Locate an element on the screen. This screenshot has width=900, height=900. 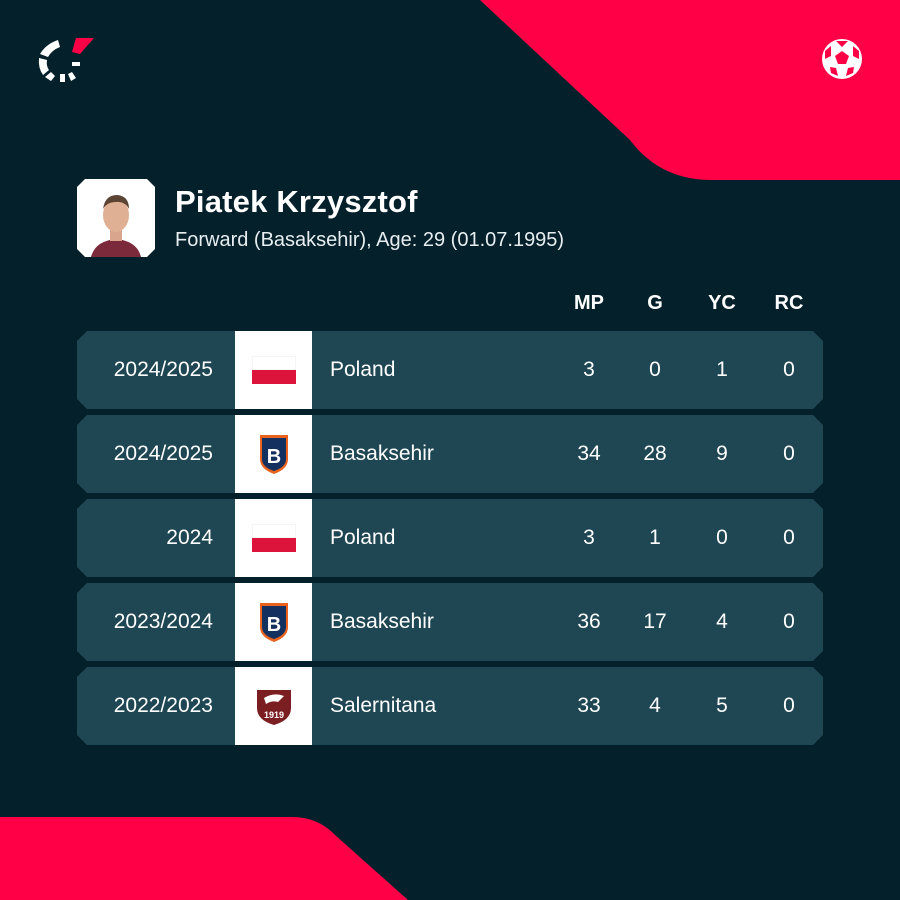
column-header-g: G is located at coordinates (655, 303).